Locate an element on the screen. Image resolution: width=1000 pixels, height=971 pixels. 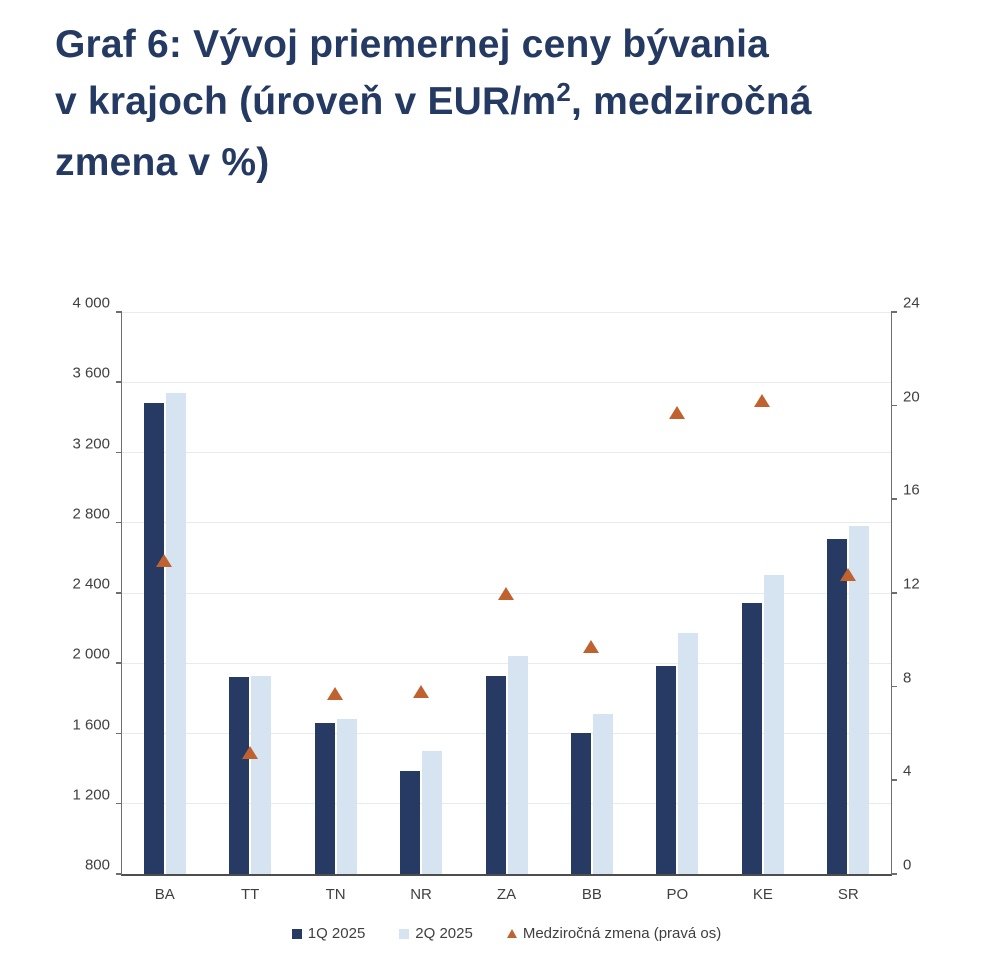
x-axis-label-TN: TN is located at coordinates (335, 894).